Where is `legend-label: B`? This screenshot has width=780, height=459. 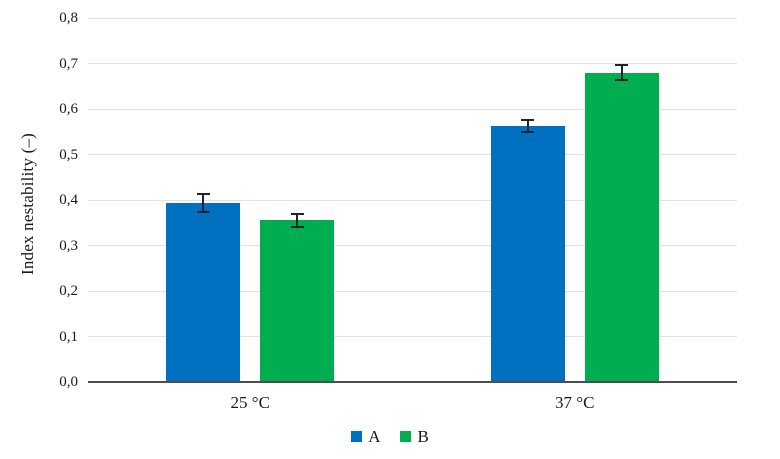
legend-label: B is located at coordinates (423, 436).